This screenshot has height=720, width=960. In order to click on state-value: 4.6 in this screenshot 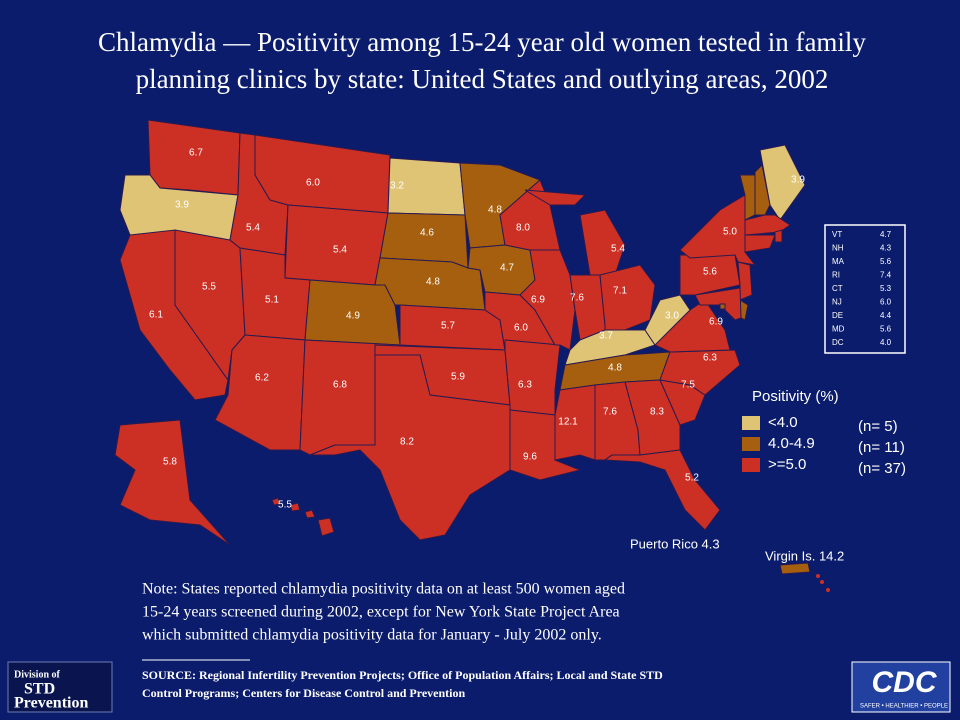, I will do `click(427, 233)`.